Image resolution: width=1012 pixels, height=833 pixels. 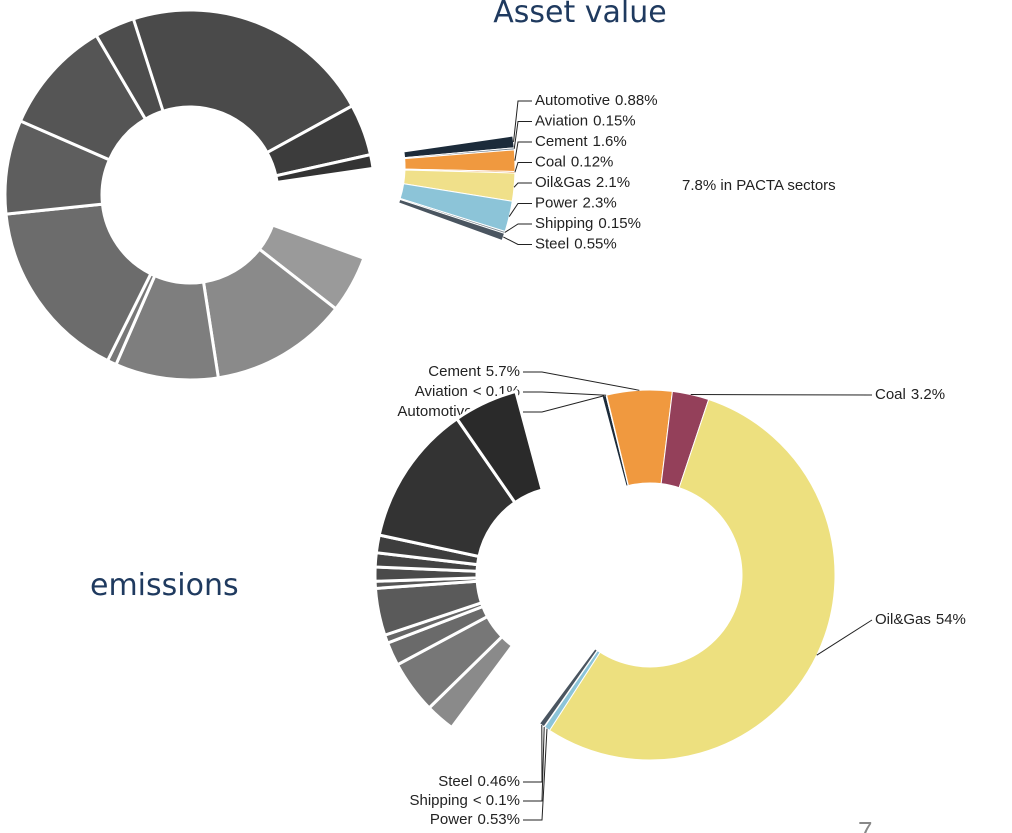 I want to click on value-label: 5.7%, so click(x=503, y=371).